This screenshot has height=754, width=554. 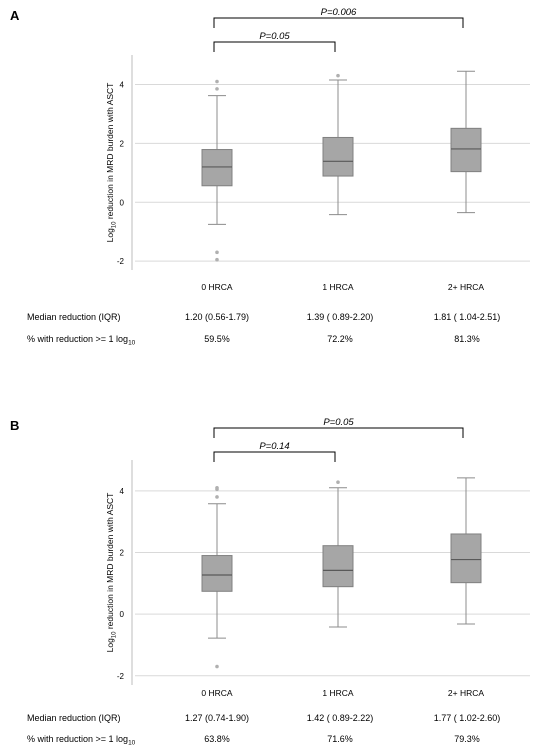 I want to click on stat-value: 63.8%, so click(x=217, y=739).